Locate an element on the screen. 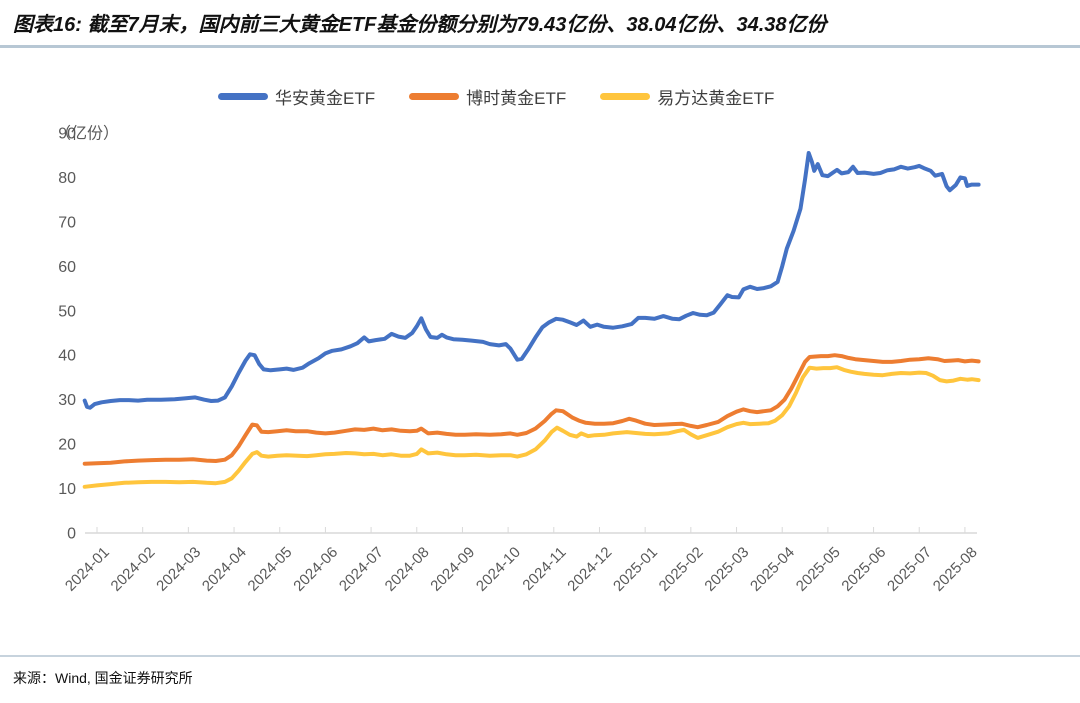 The width and height of the screenshot is (1080, 703). legend-swatch-boshi is located at coordinates (434, 96).